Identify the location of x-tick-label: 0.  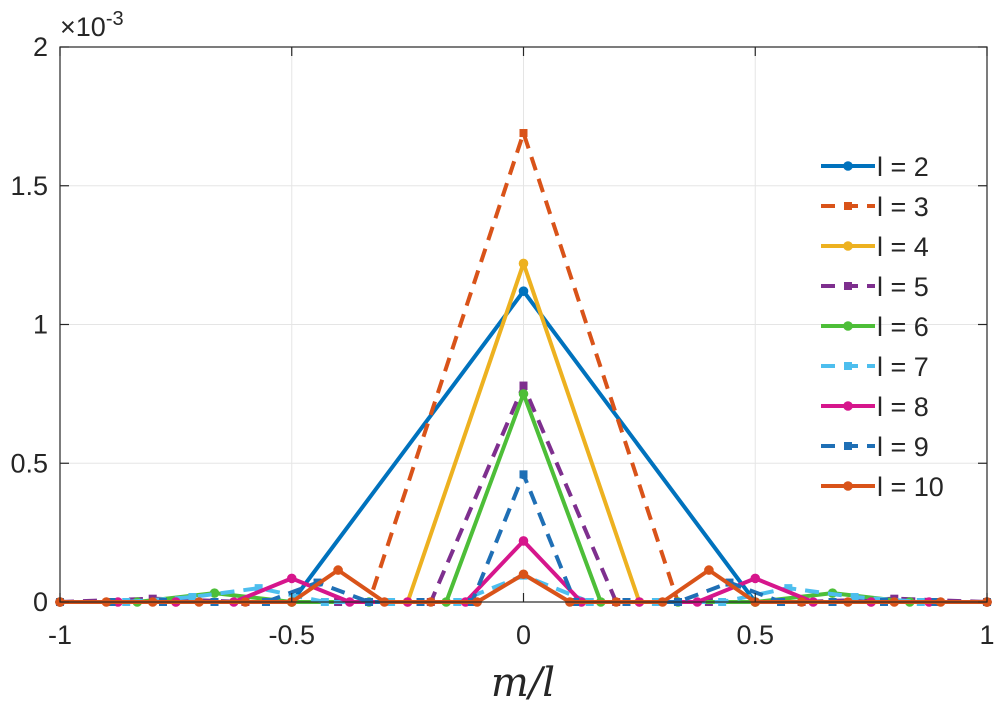
(523, 635).